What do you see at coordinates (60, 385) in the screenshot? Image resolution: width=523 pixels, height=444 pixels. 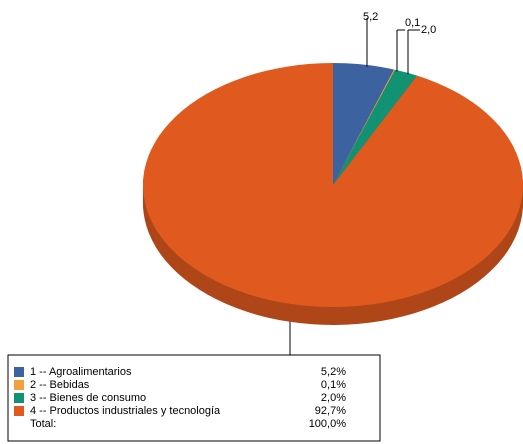 I see `legend-label: 2 -- Bebidas` at bounding box center [60, 385].